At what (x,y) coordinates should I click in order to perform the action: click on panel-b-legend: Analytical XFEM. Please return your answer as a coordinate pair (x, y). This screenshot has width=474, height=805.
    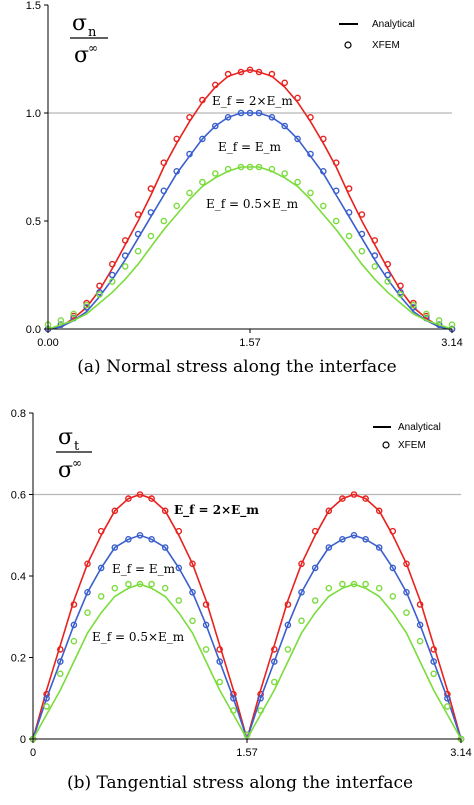
    Looking at the image, I should click on (407, 436).